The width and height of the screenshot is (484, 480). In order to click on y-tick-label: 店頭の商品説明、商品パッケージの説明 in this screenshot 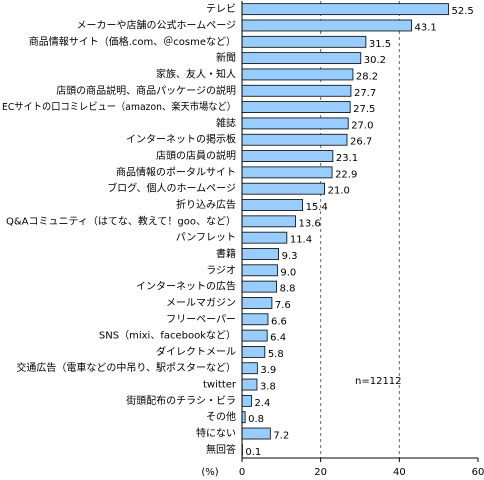, I will do `click(146, 90)`.